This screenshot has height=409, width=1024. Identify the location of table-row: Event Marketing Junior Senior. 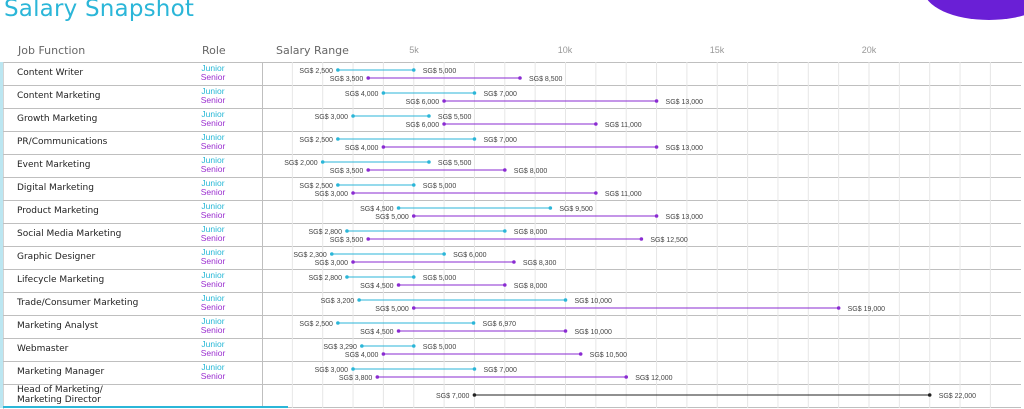
(512, 166).